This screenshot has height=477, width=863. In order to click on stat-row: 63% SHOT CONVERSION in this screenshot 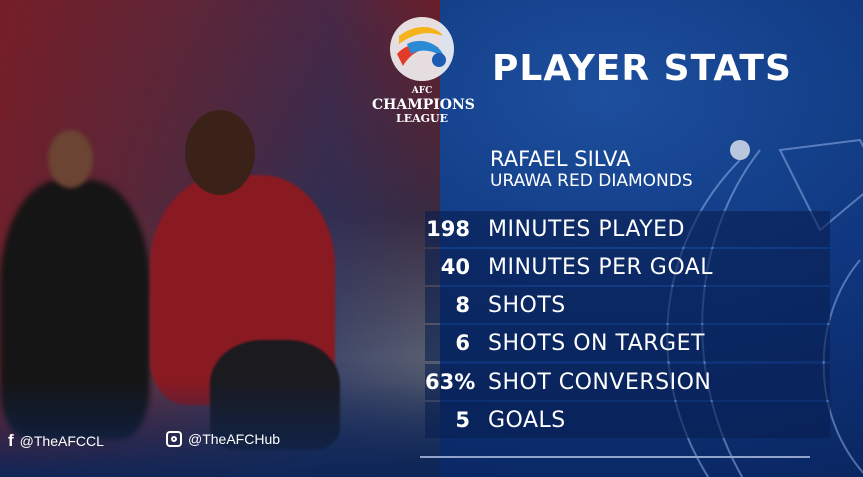, I will do `click(627, 382)`.